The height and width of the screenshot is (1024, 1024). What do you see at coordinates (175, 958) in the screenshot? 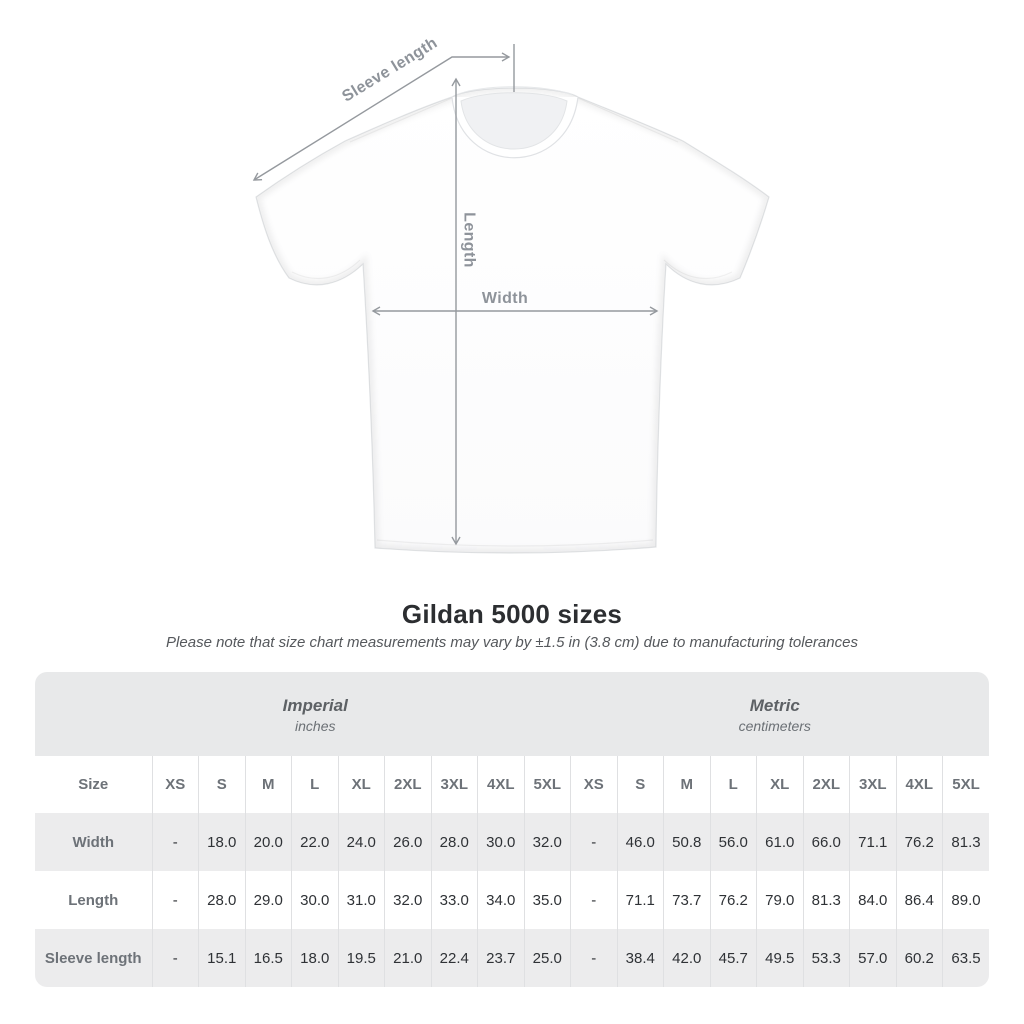
I see `value-sleeve-length-imperial-xs: -` at bounding box center [175, 958].